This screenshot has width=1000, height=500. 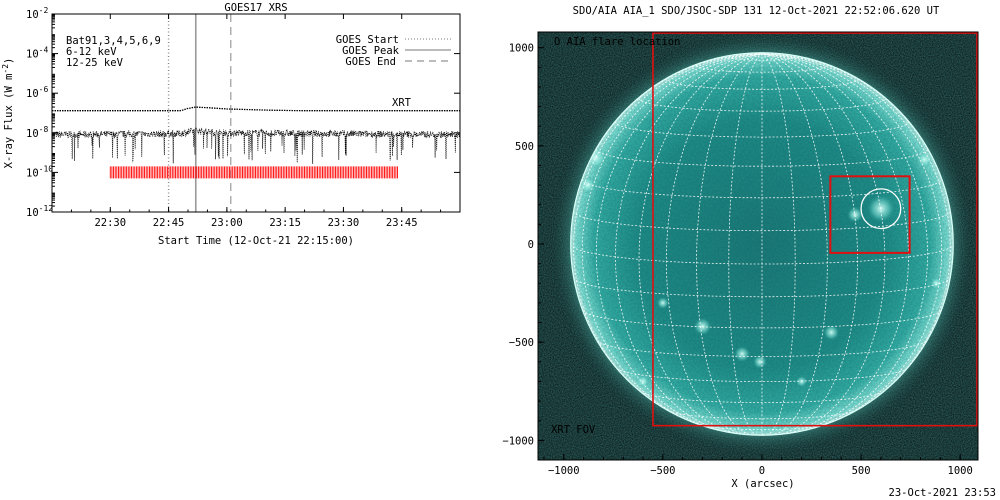 I want to click on goes-y-label-text: X-ray Flux (W m, so click(x=9, y=121).